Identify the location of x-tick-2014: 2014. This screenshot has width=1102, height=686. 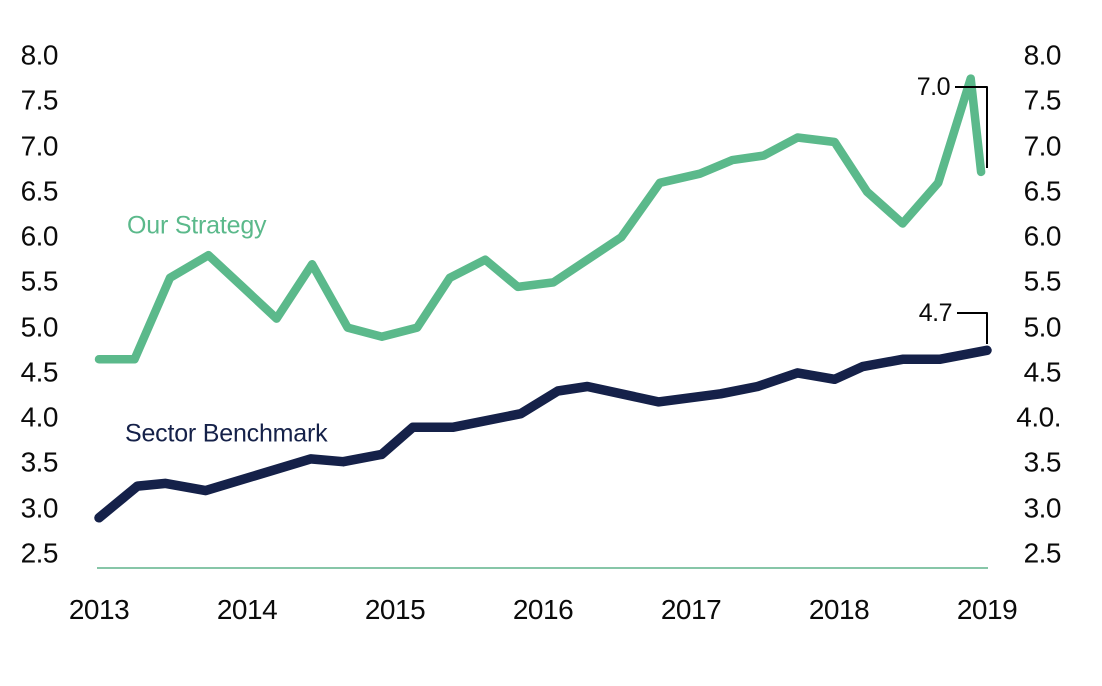
(247, 609).